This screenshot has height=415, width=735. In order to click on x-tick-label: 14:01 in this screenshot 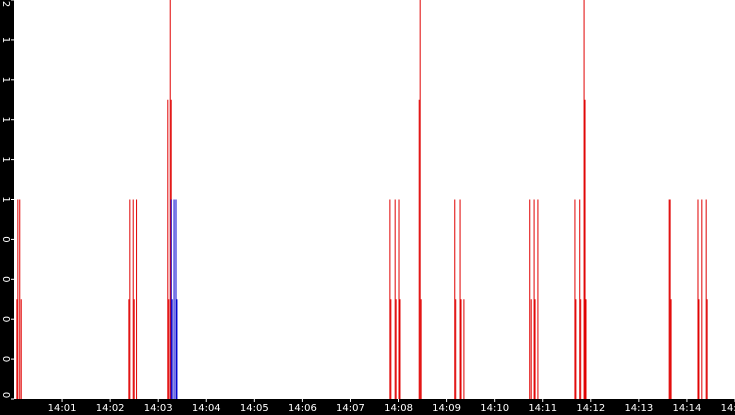, I will do `click(62, 408)`.